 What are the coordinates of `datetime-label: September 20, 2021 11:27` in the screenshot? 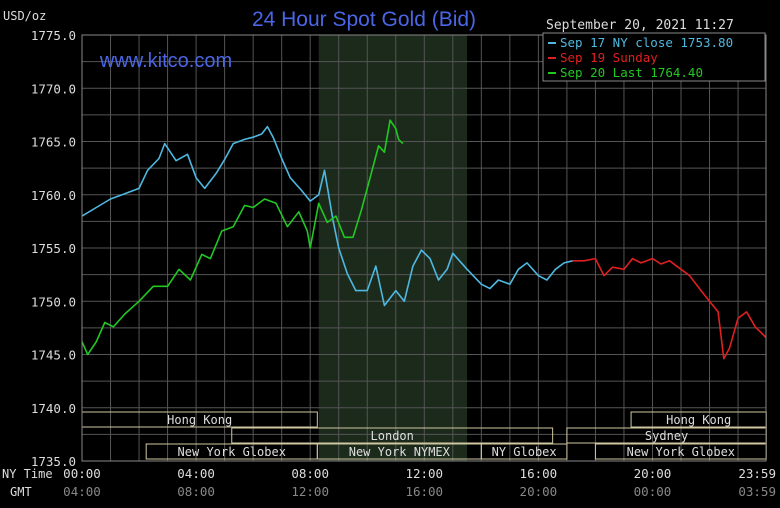 It's located at (640, 25).